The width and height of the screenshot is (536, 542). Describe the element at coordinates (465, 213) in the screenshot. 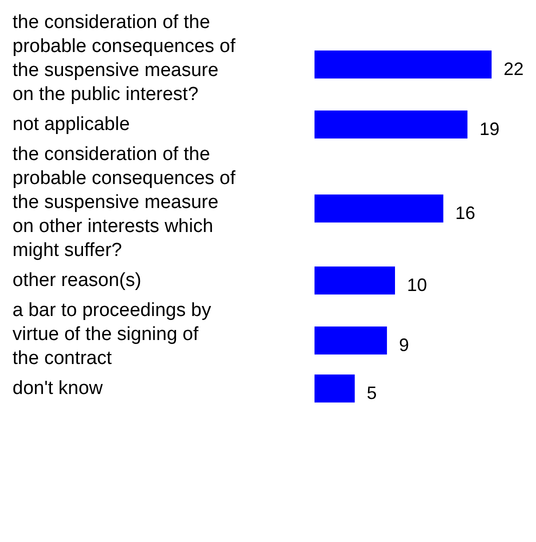

I see `data-label: 16` at that location.